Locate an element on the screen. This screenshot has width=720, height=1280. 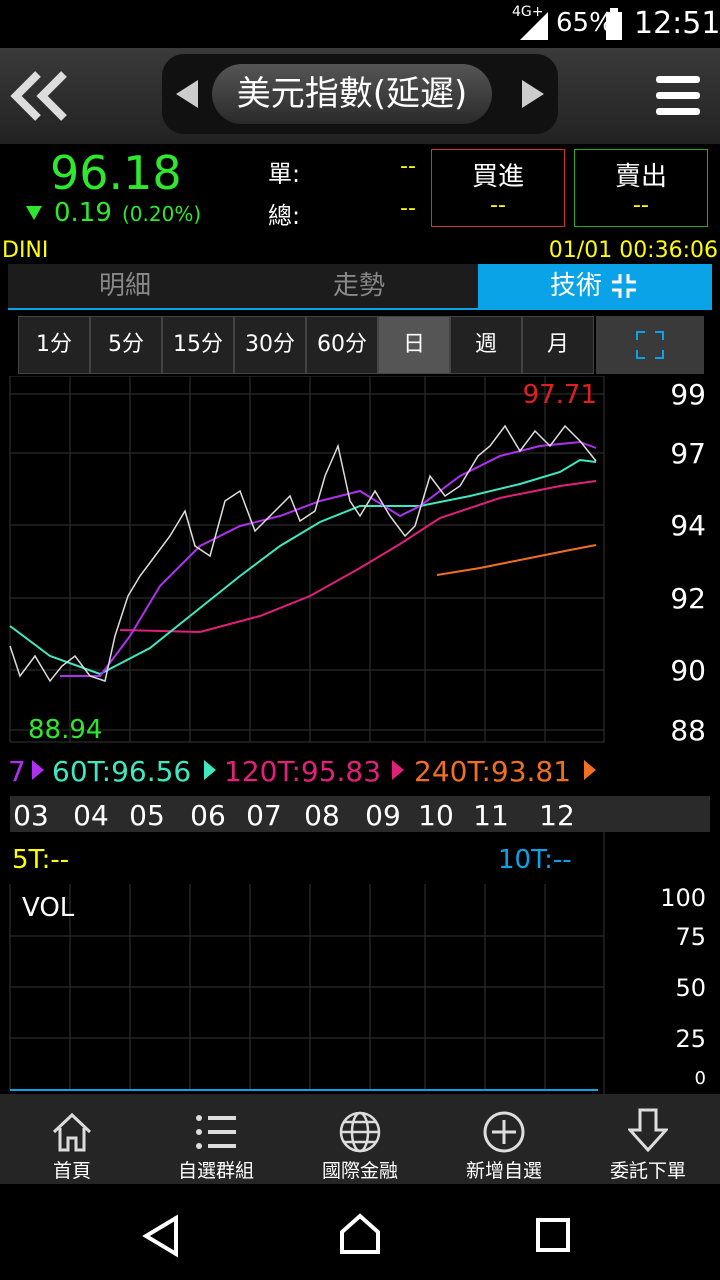
month-axis: 03 04 05 06 07 08 09 10 11 12 is located at coordinates (360, 814).